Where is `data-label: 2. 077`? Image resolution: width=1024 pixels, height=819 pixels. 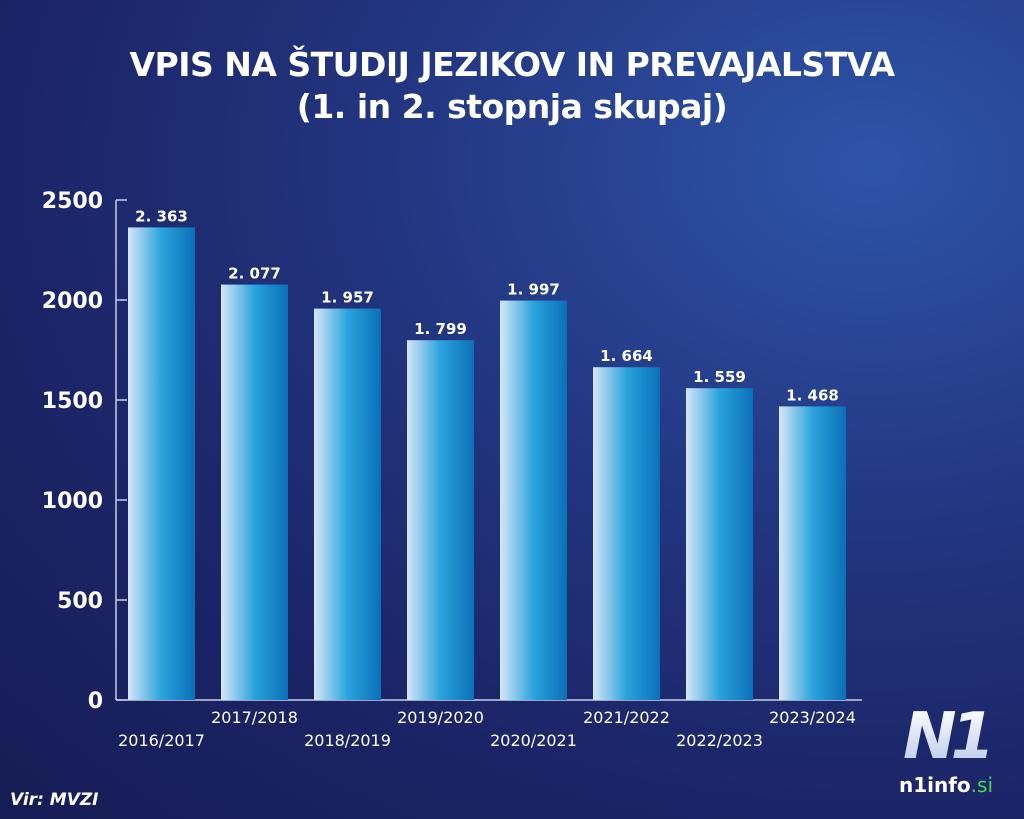
data-label: 2. 077 is located at coordinates (254, 274).